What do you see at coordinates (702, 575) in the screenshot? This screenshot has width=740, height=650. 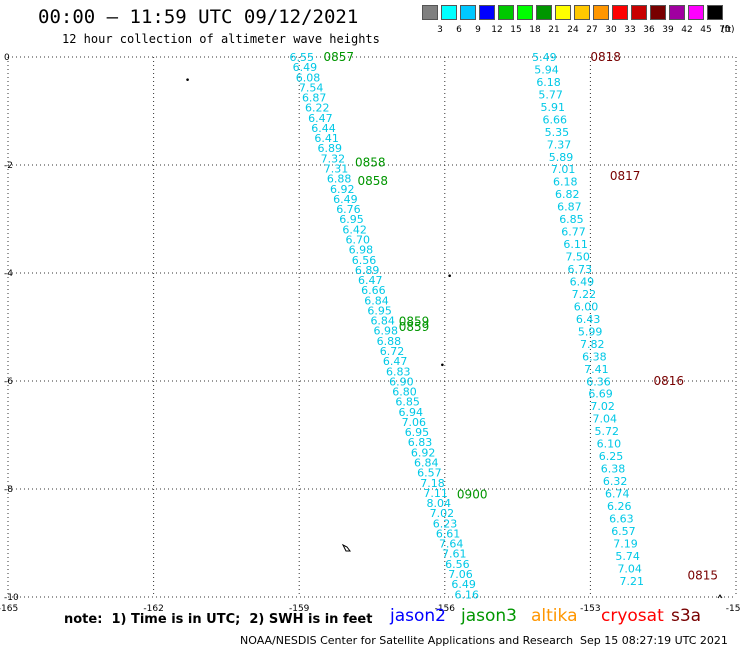 I see `pass-time-label: 0815` at bounding box center [702, 575].